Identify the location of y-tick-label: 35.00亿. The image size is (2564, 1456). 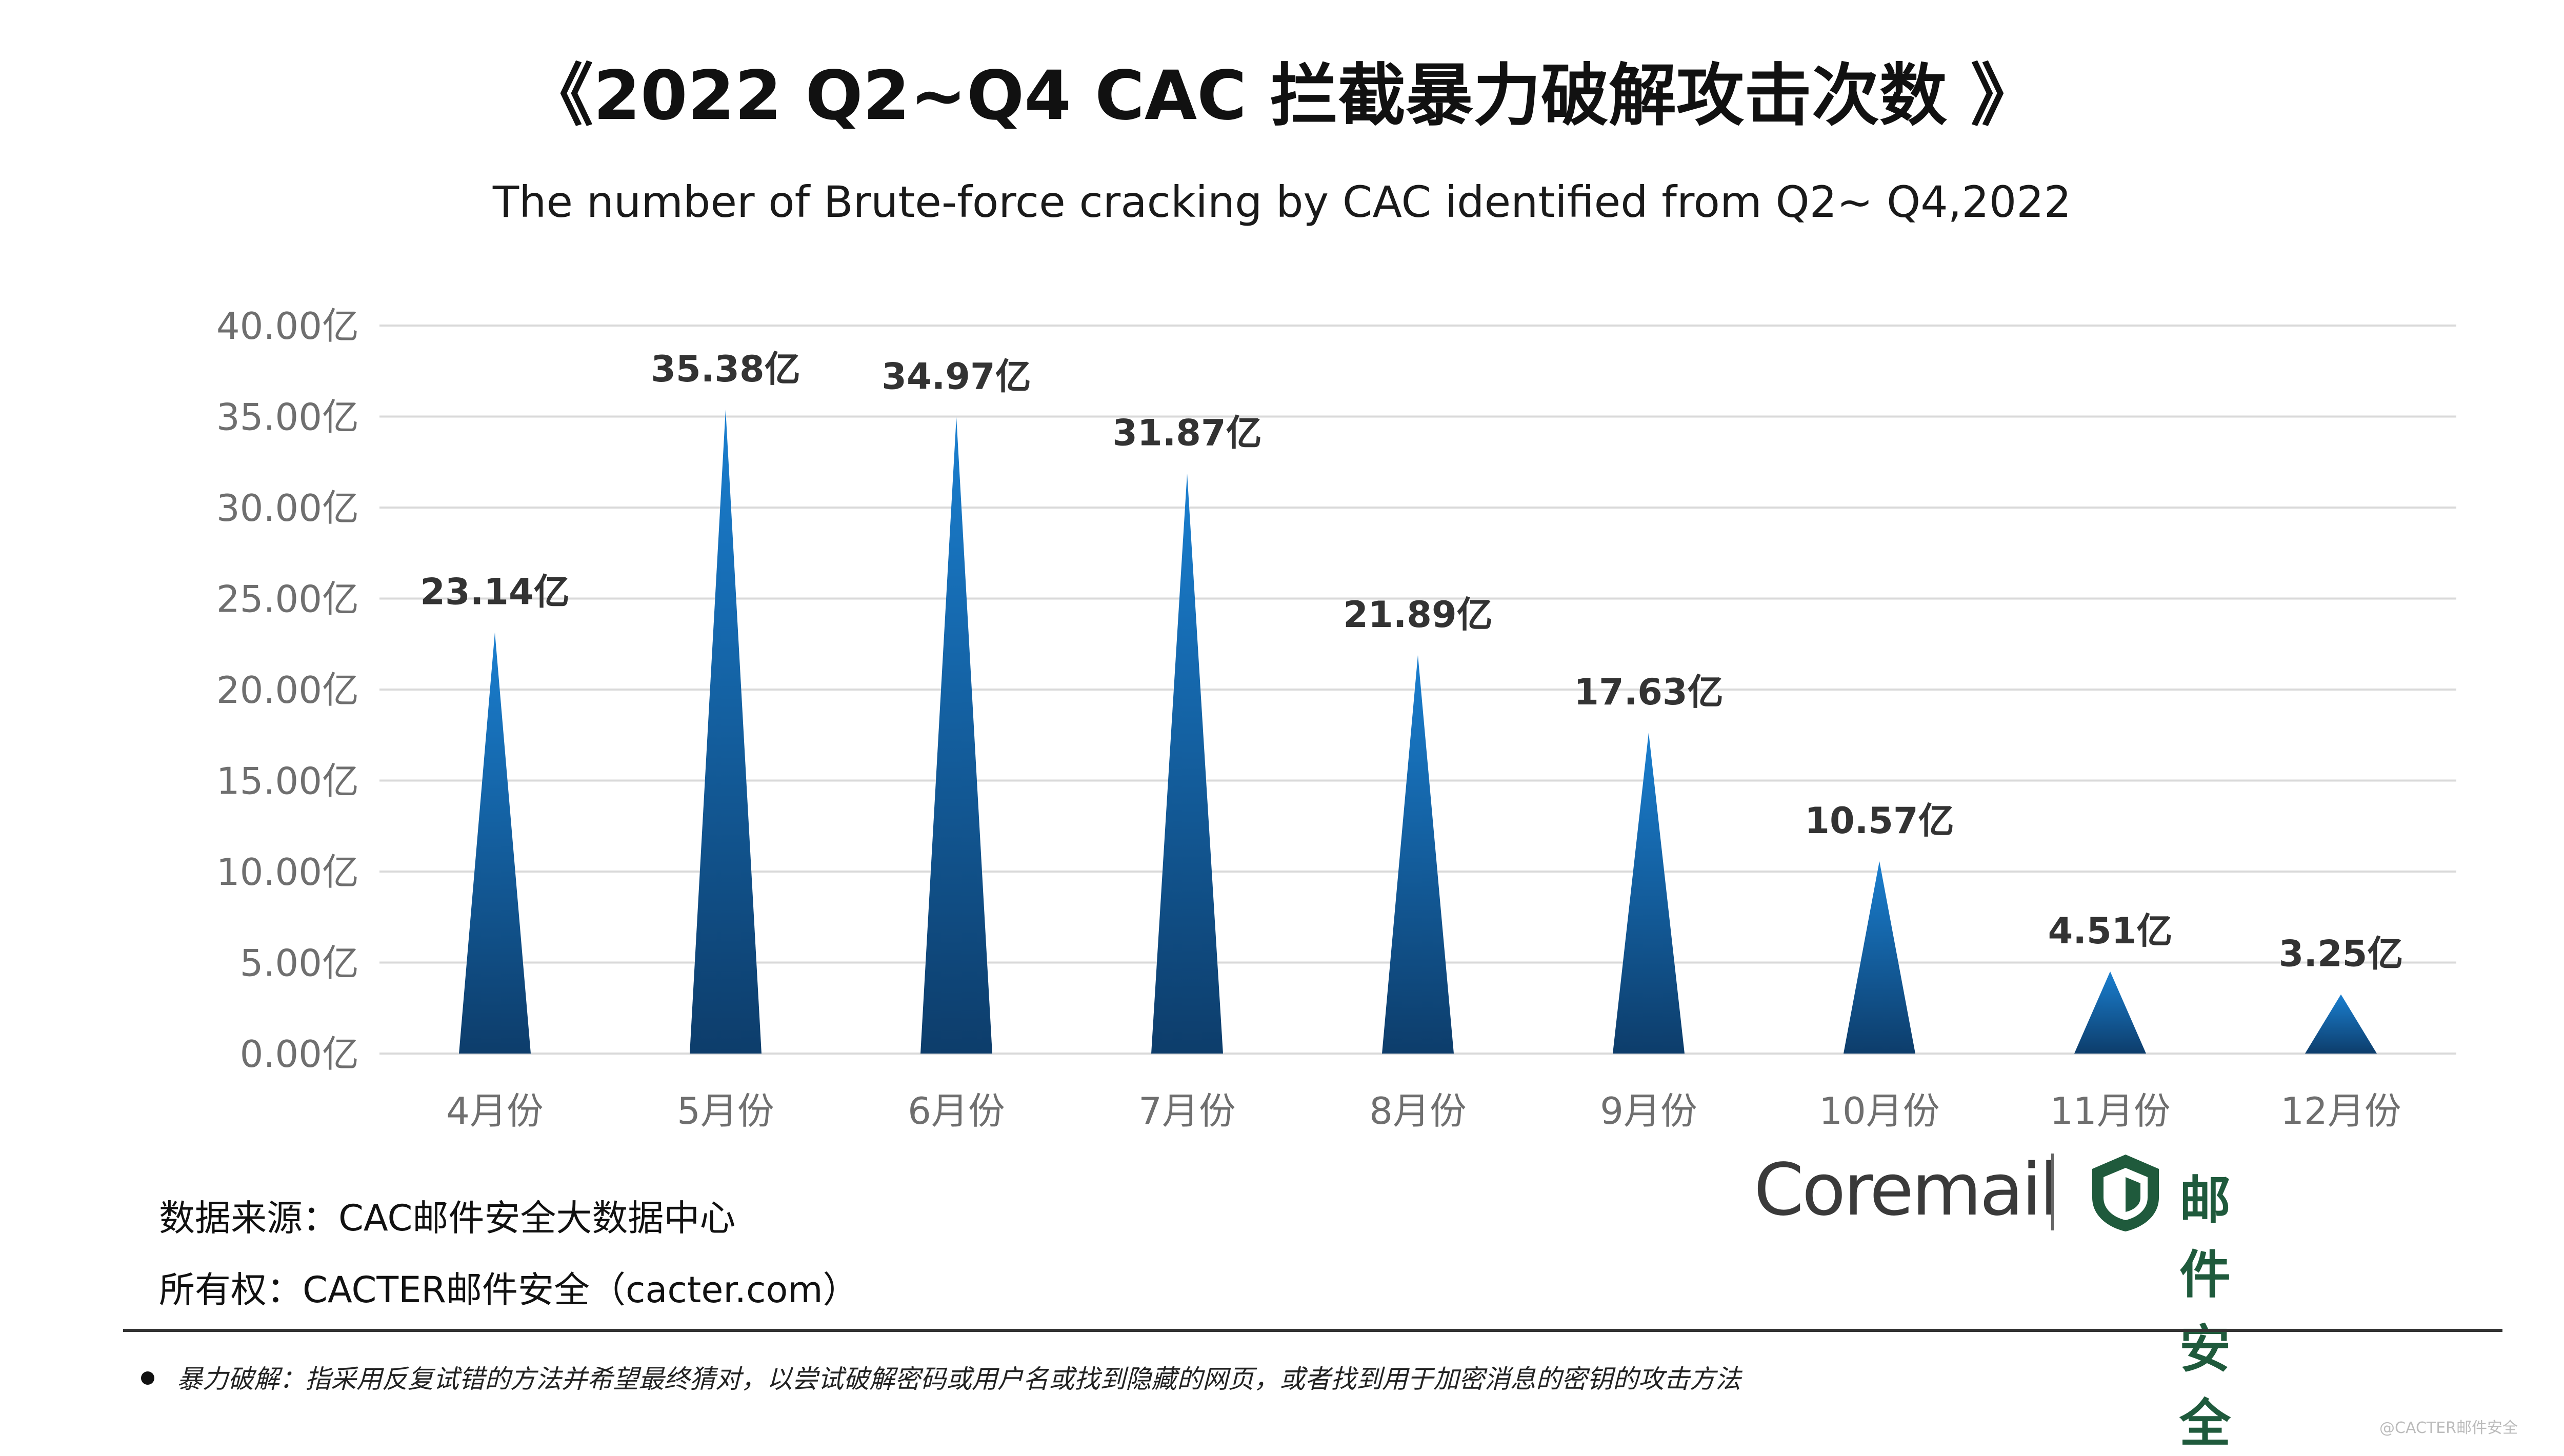
(287, 417).